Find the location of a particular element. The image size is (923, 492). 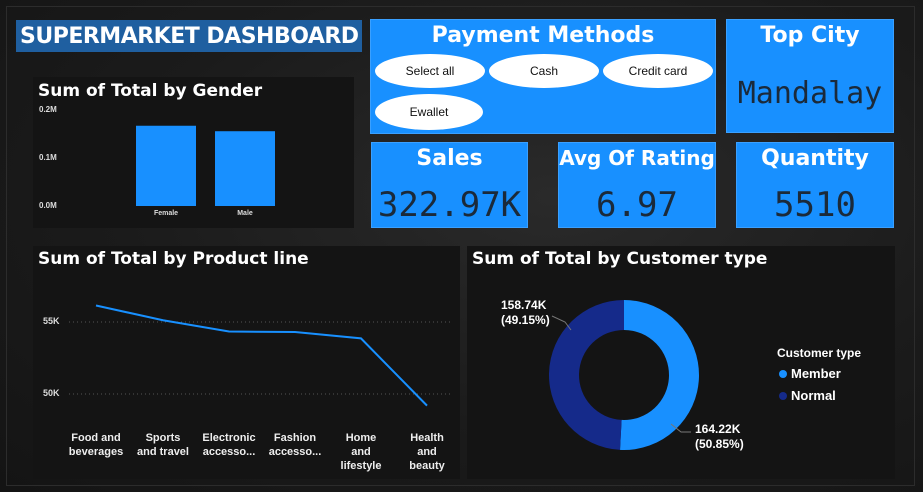

dashboard-title: SUPERMARKET DASHBOARD is located at coordinates (189, 36).